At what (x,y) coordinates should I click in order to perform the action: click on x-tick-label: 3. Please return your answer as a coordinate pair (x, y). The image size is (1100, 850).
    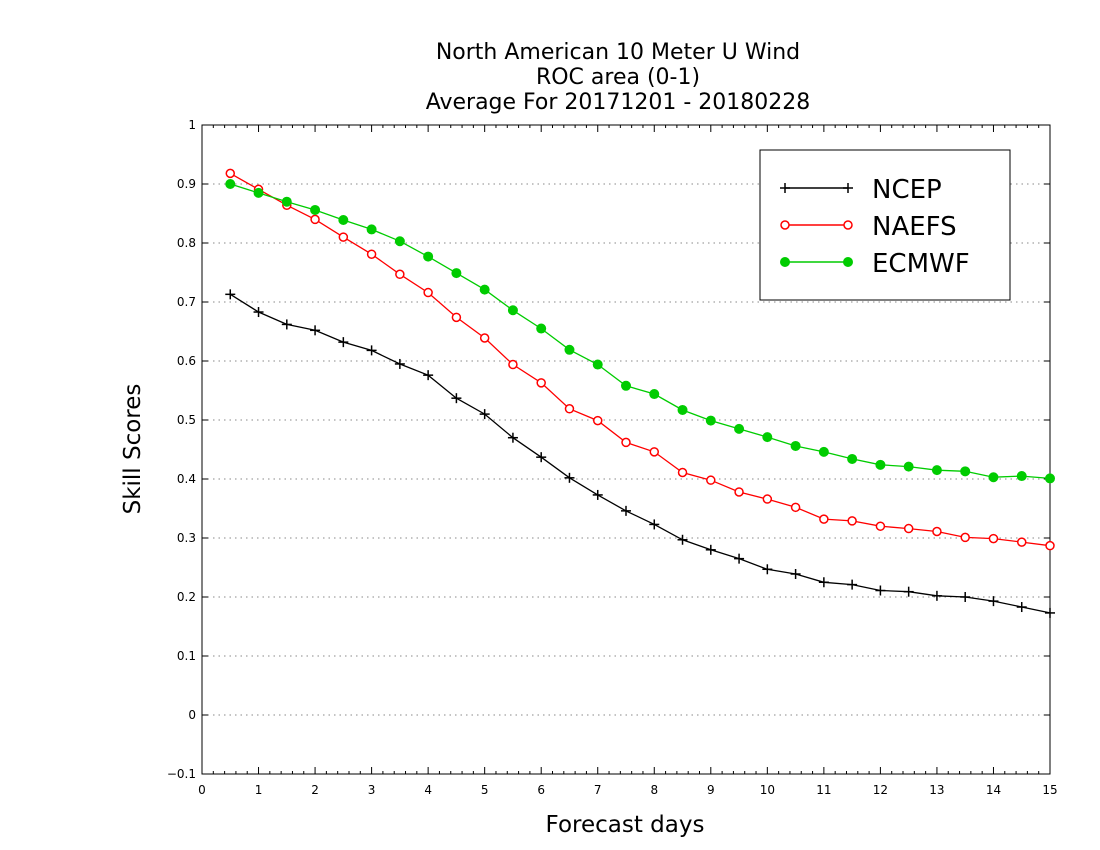
    Looking at the image, I should click on (372, 790).